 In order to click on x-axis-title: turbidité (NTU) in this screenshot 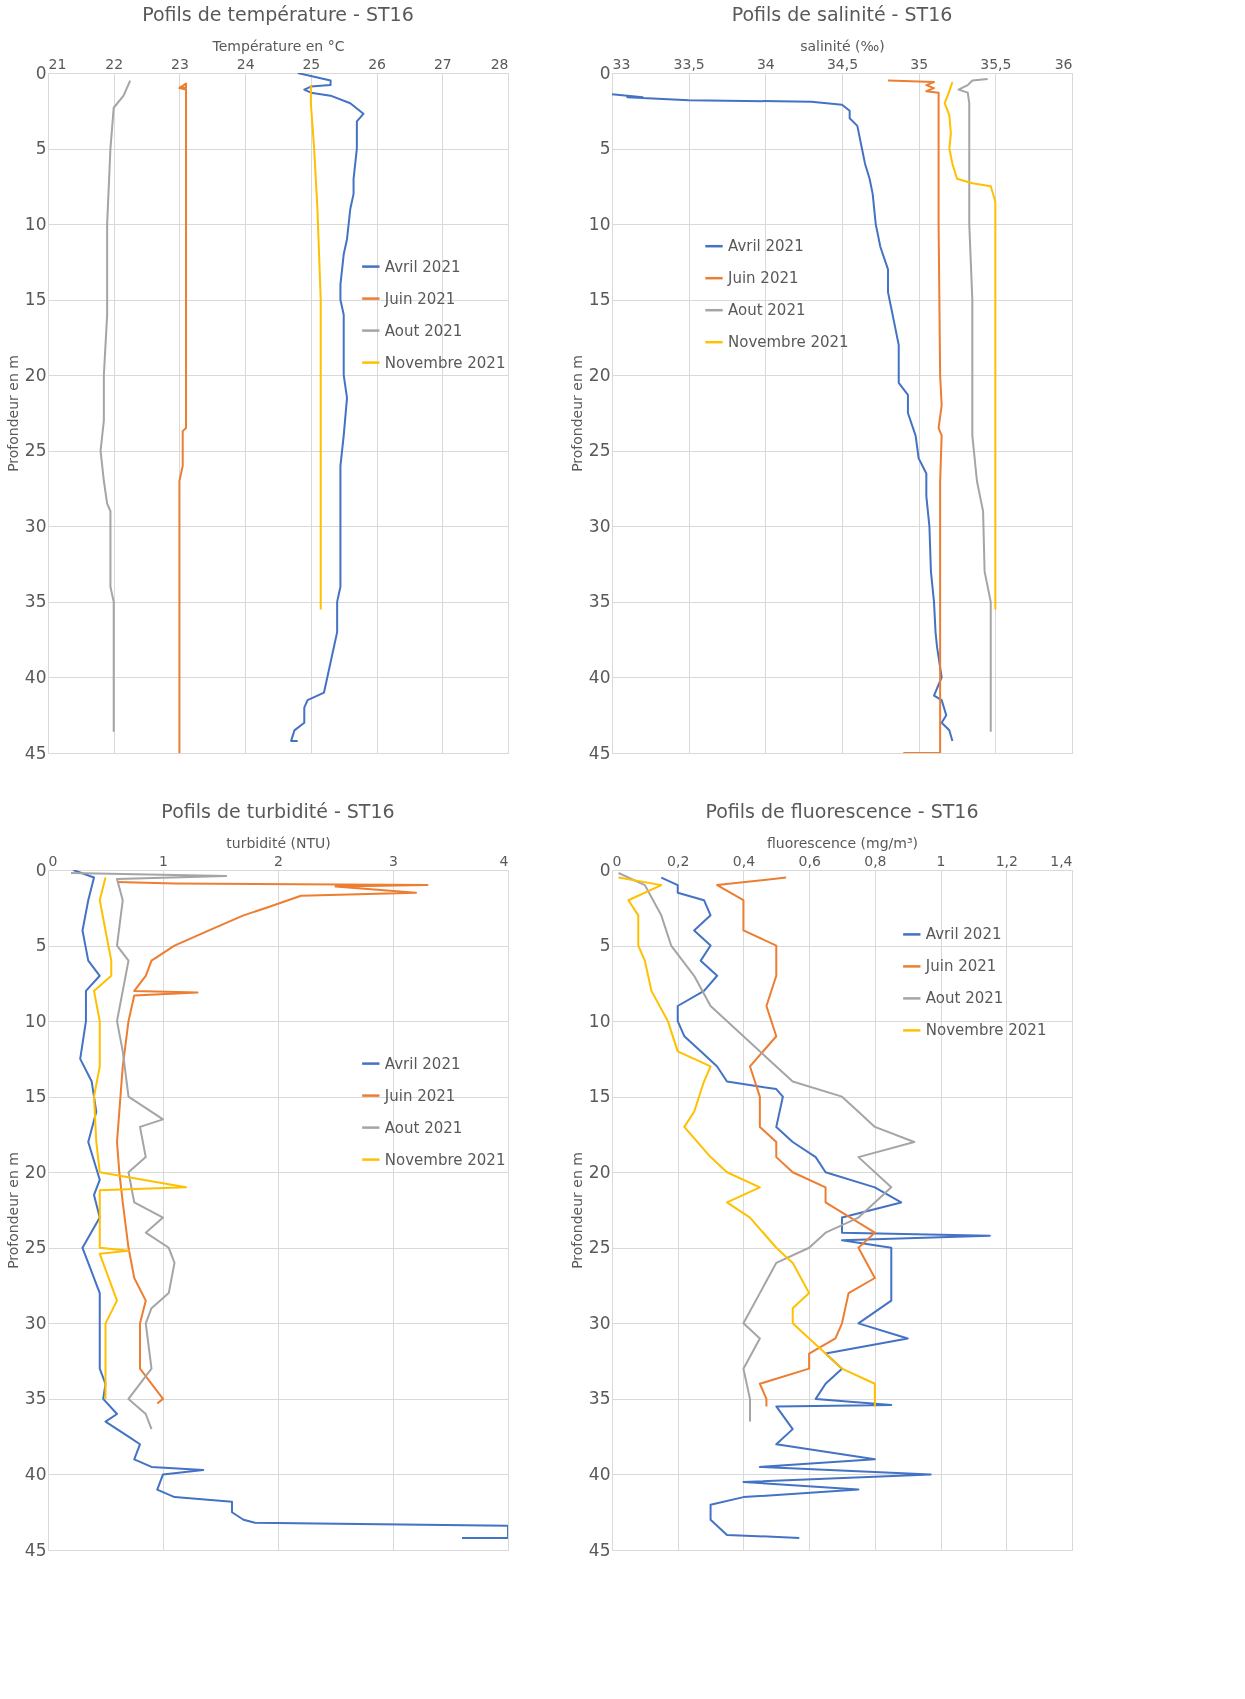, I will do `click(278, 842)`.